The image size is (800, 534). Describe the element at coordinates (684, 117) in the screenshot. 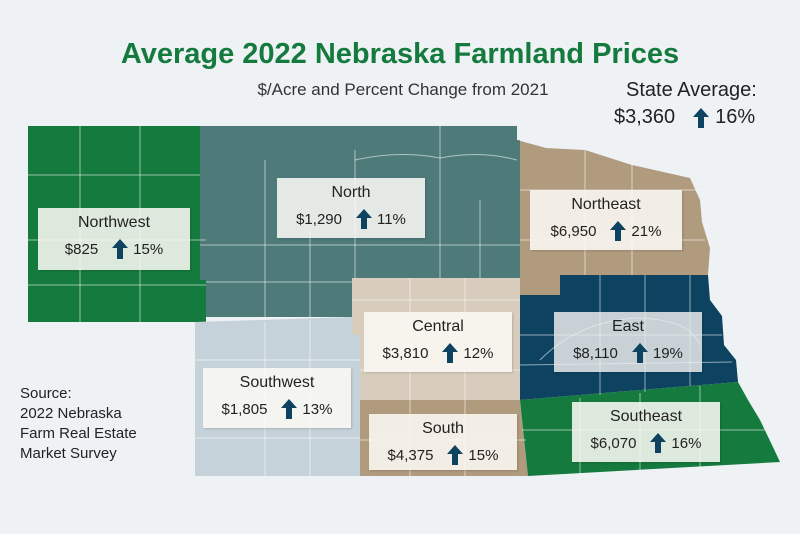

I see `state-average-values: $3,360 16%` at that location.